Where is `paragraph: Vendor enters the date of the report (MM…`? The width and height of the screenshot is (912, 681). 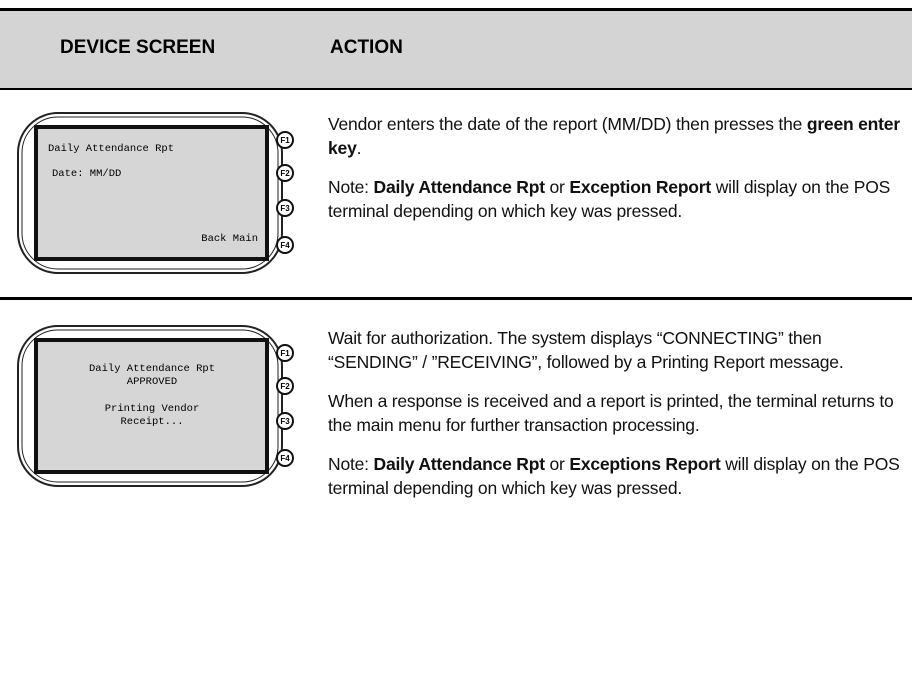
paragraph: Vendor enters the date of the report (MM… is located at coordinates (617, 136).